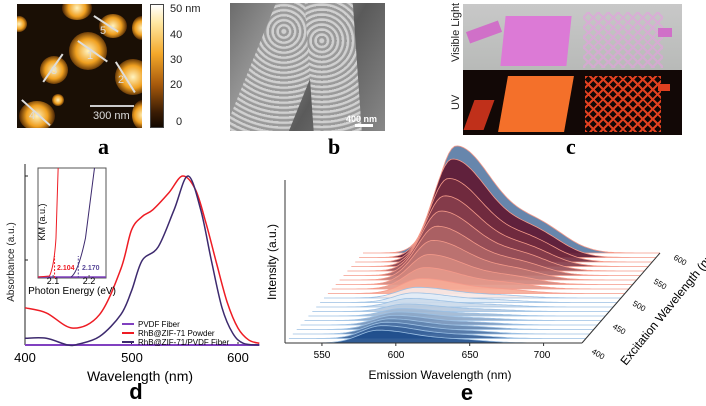 The width and height of the screenshot is (706, 406). What do you see at coordinates (361, 119) in the screenshot?
I see `scale-bar-label: 400 nm` at bounding box center [361, 119].